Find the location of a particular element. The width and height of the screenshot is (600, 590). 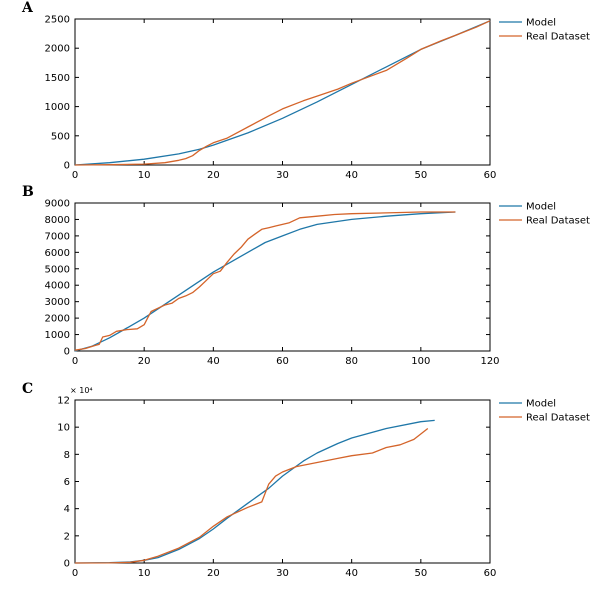

panel-letter: A is located at coordinates (27, 8).